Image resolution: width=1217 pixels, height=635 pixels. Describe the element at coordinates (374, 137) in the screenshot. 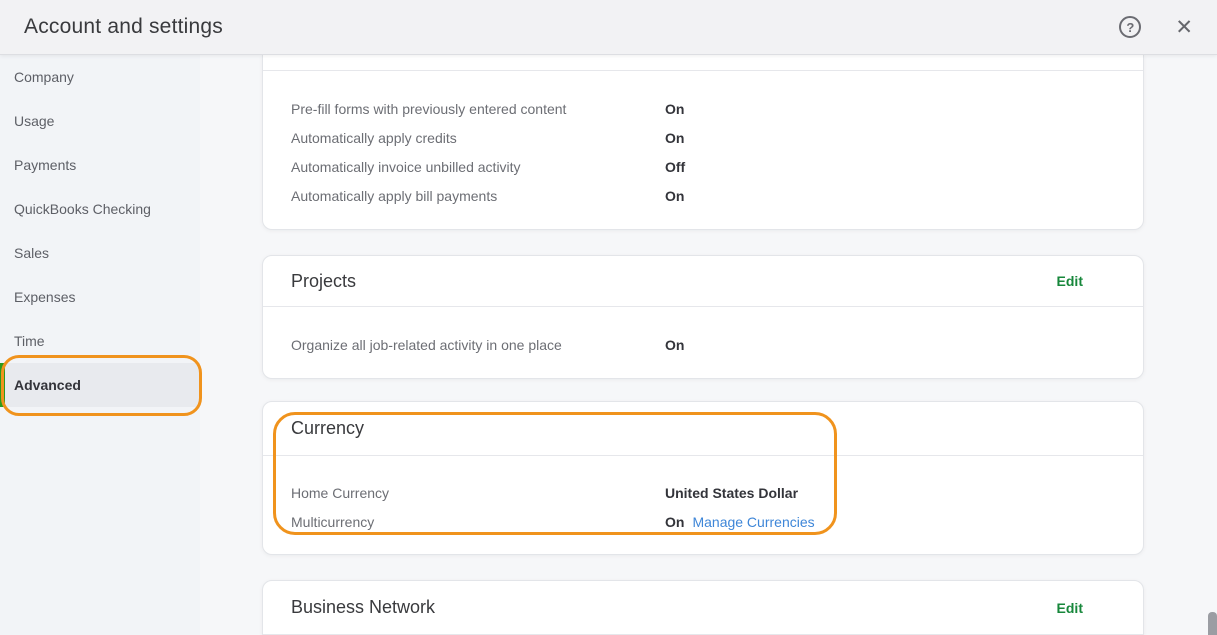

I see `setting-label: Automatically apply credits` at that location.